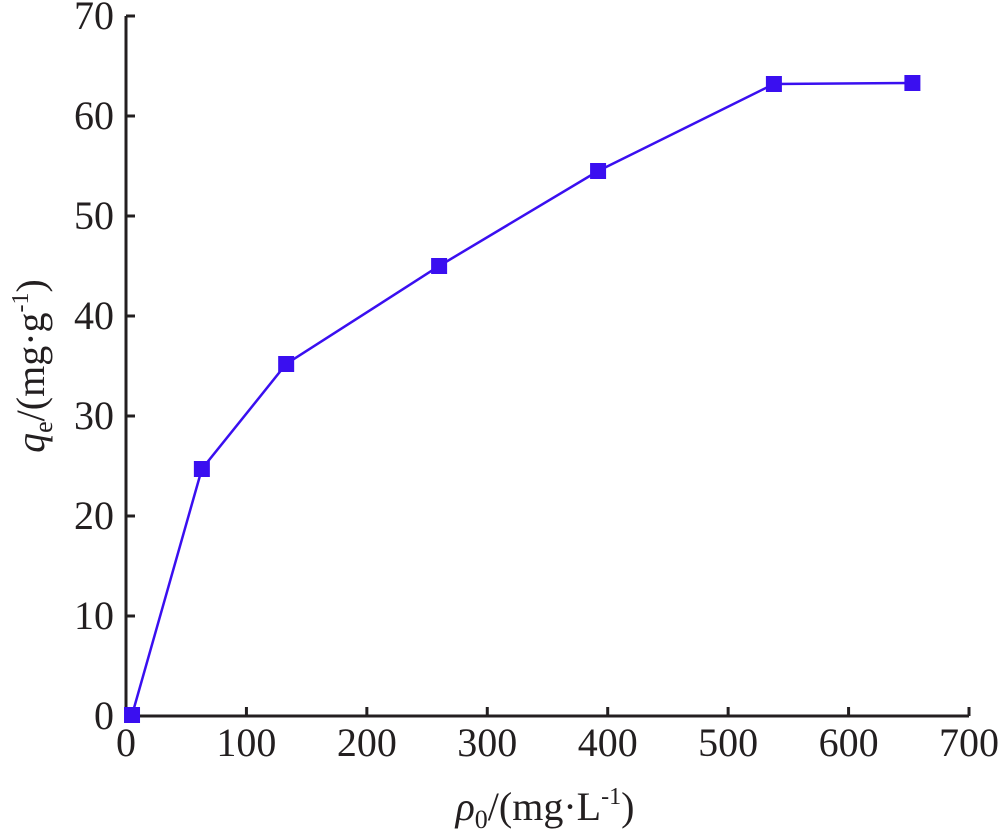 Image resolution: width=1000 pixels, height=833 pixels. Describe the element at coordinates (43, 427) in the screenshot. I see `y-axis-subscript: e` at that location.